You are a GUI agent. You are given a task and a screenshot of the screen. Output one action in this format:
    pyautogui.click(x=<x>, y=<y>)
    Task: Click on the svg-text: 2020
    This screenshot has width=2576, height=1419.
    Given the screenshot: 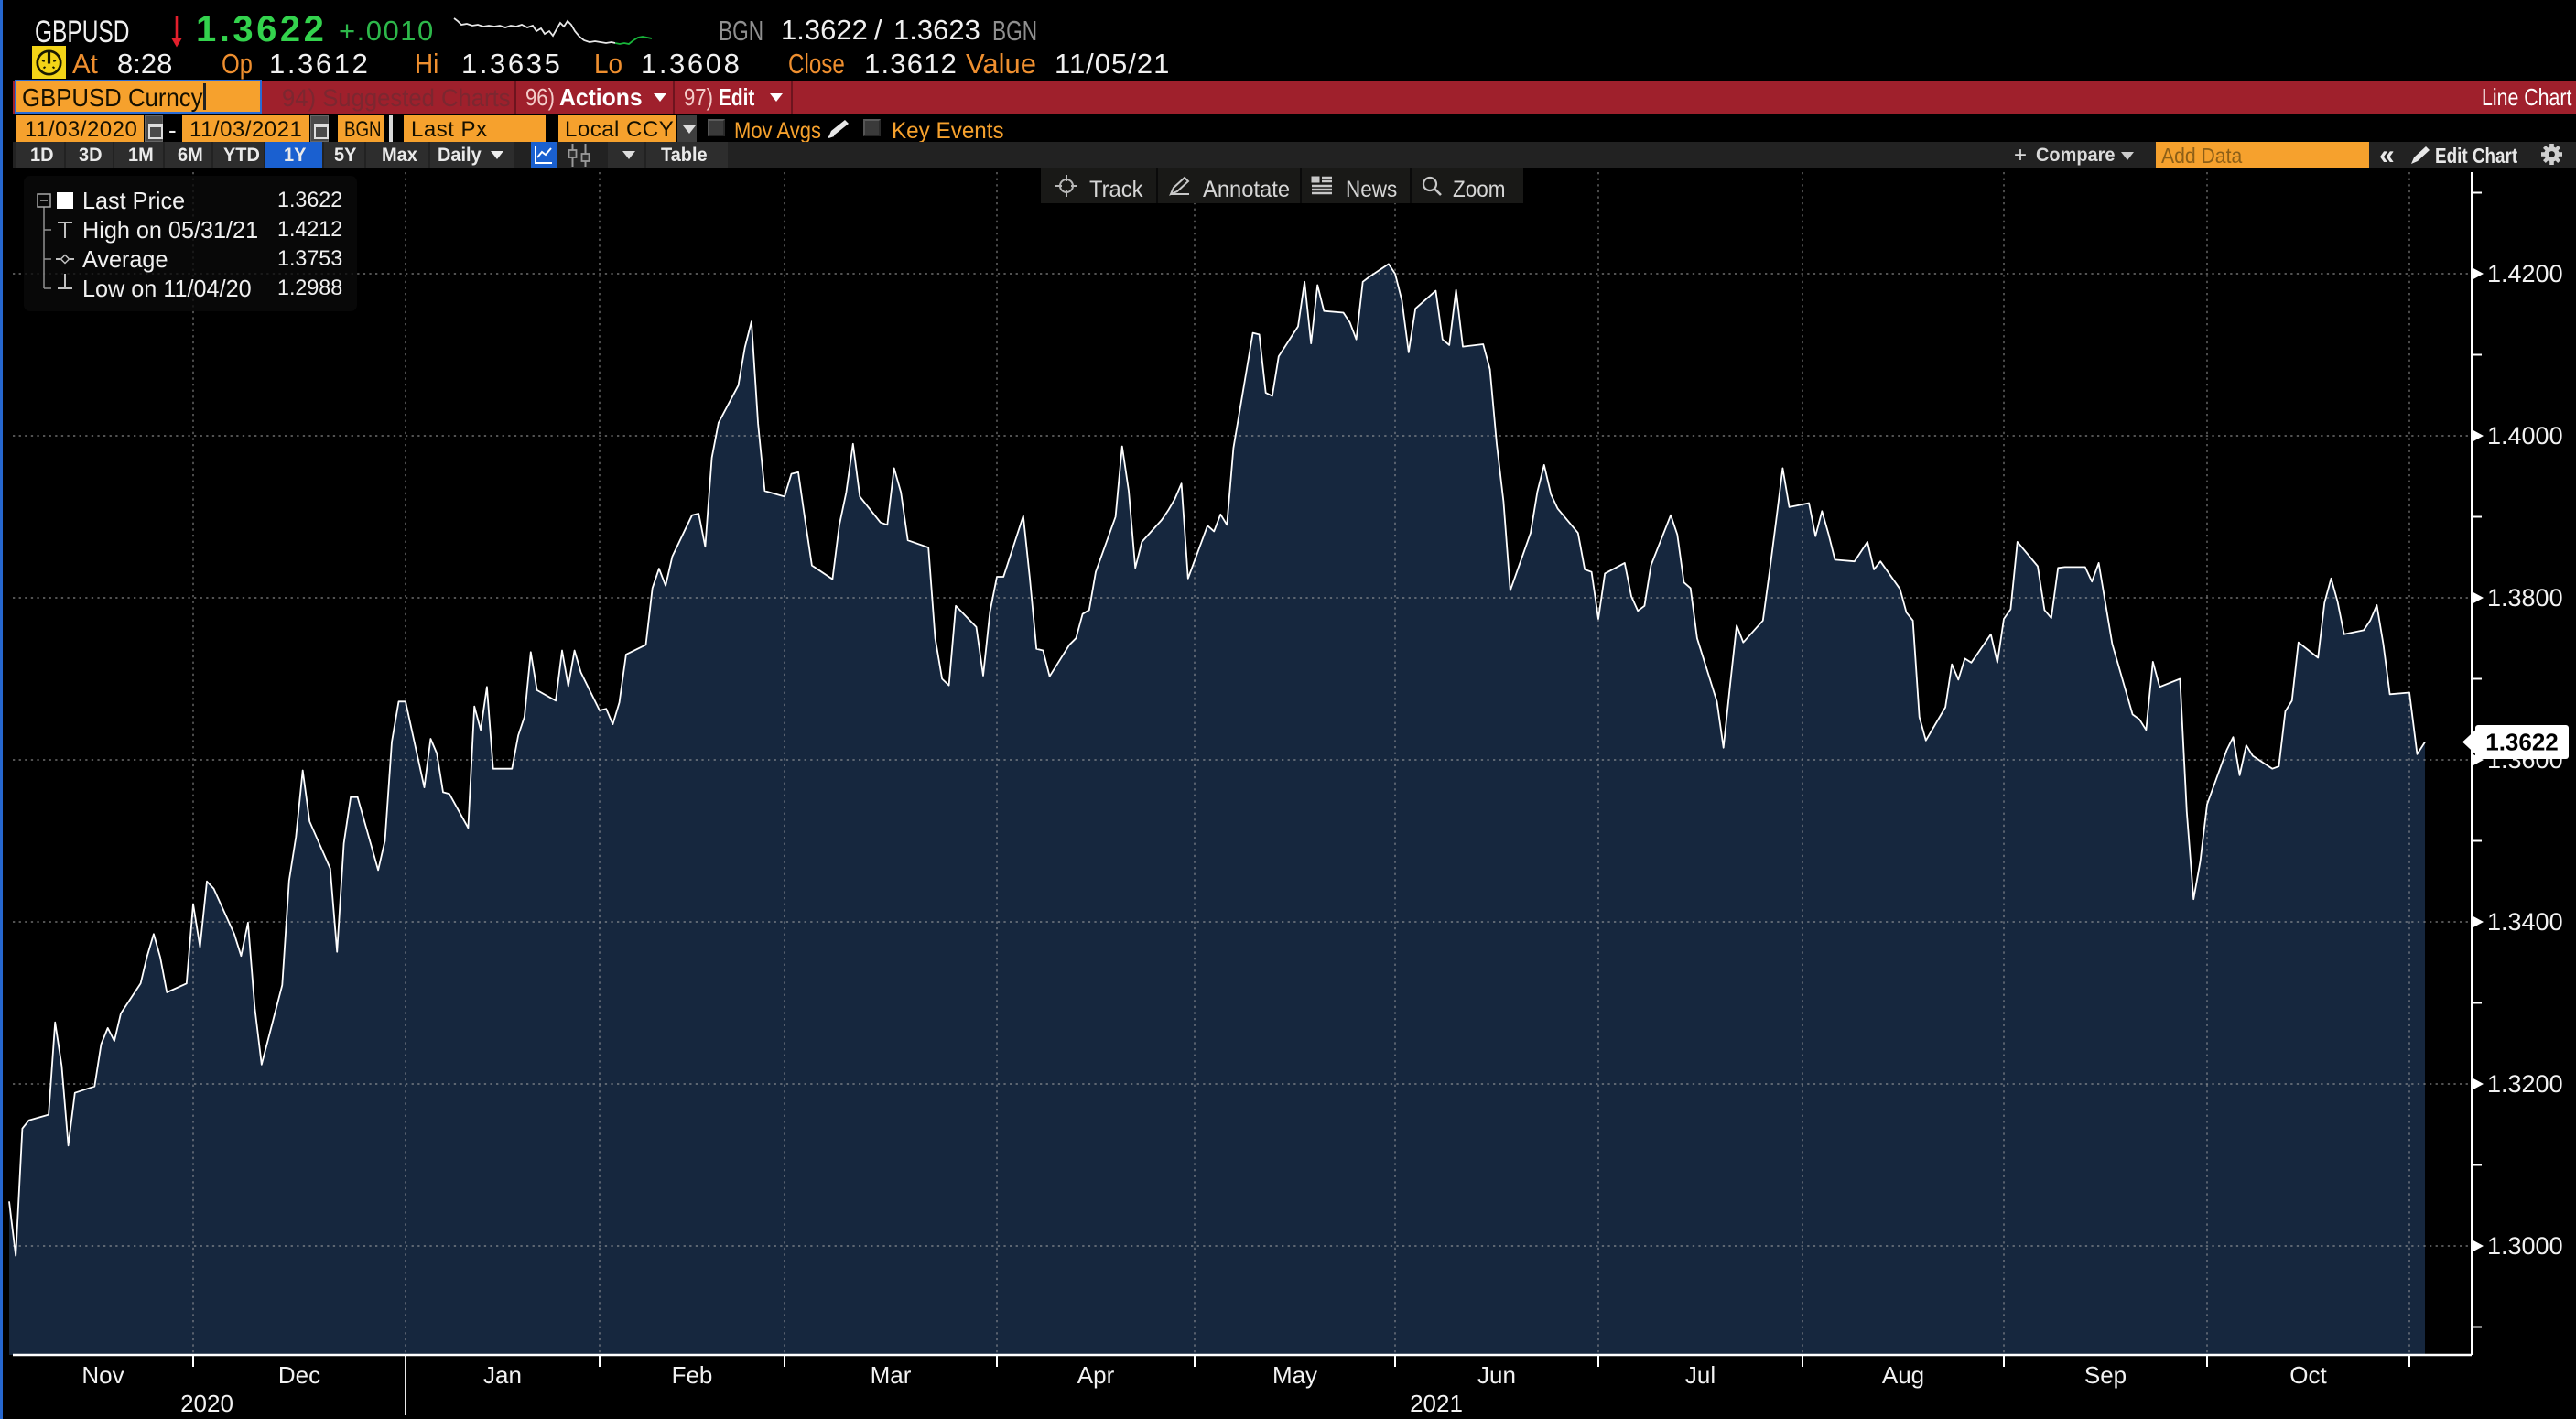 What is the action you would take?
    pyautogui.click(x=207, y=1404)
    